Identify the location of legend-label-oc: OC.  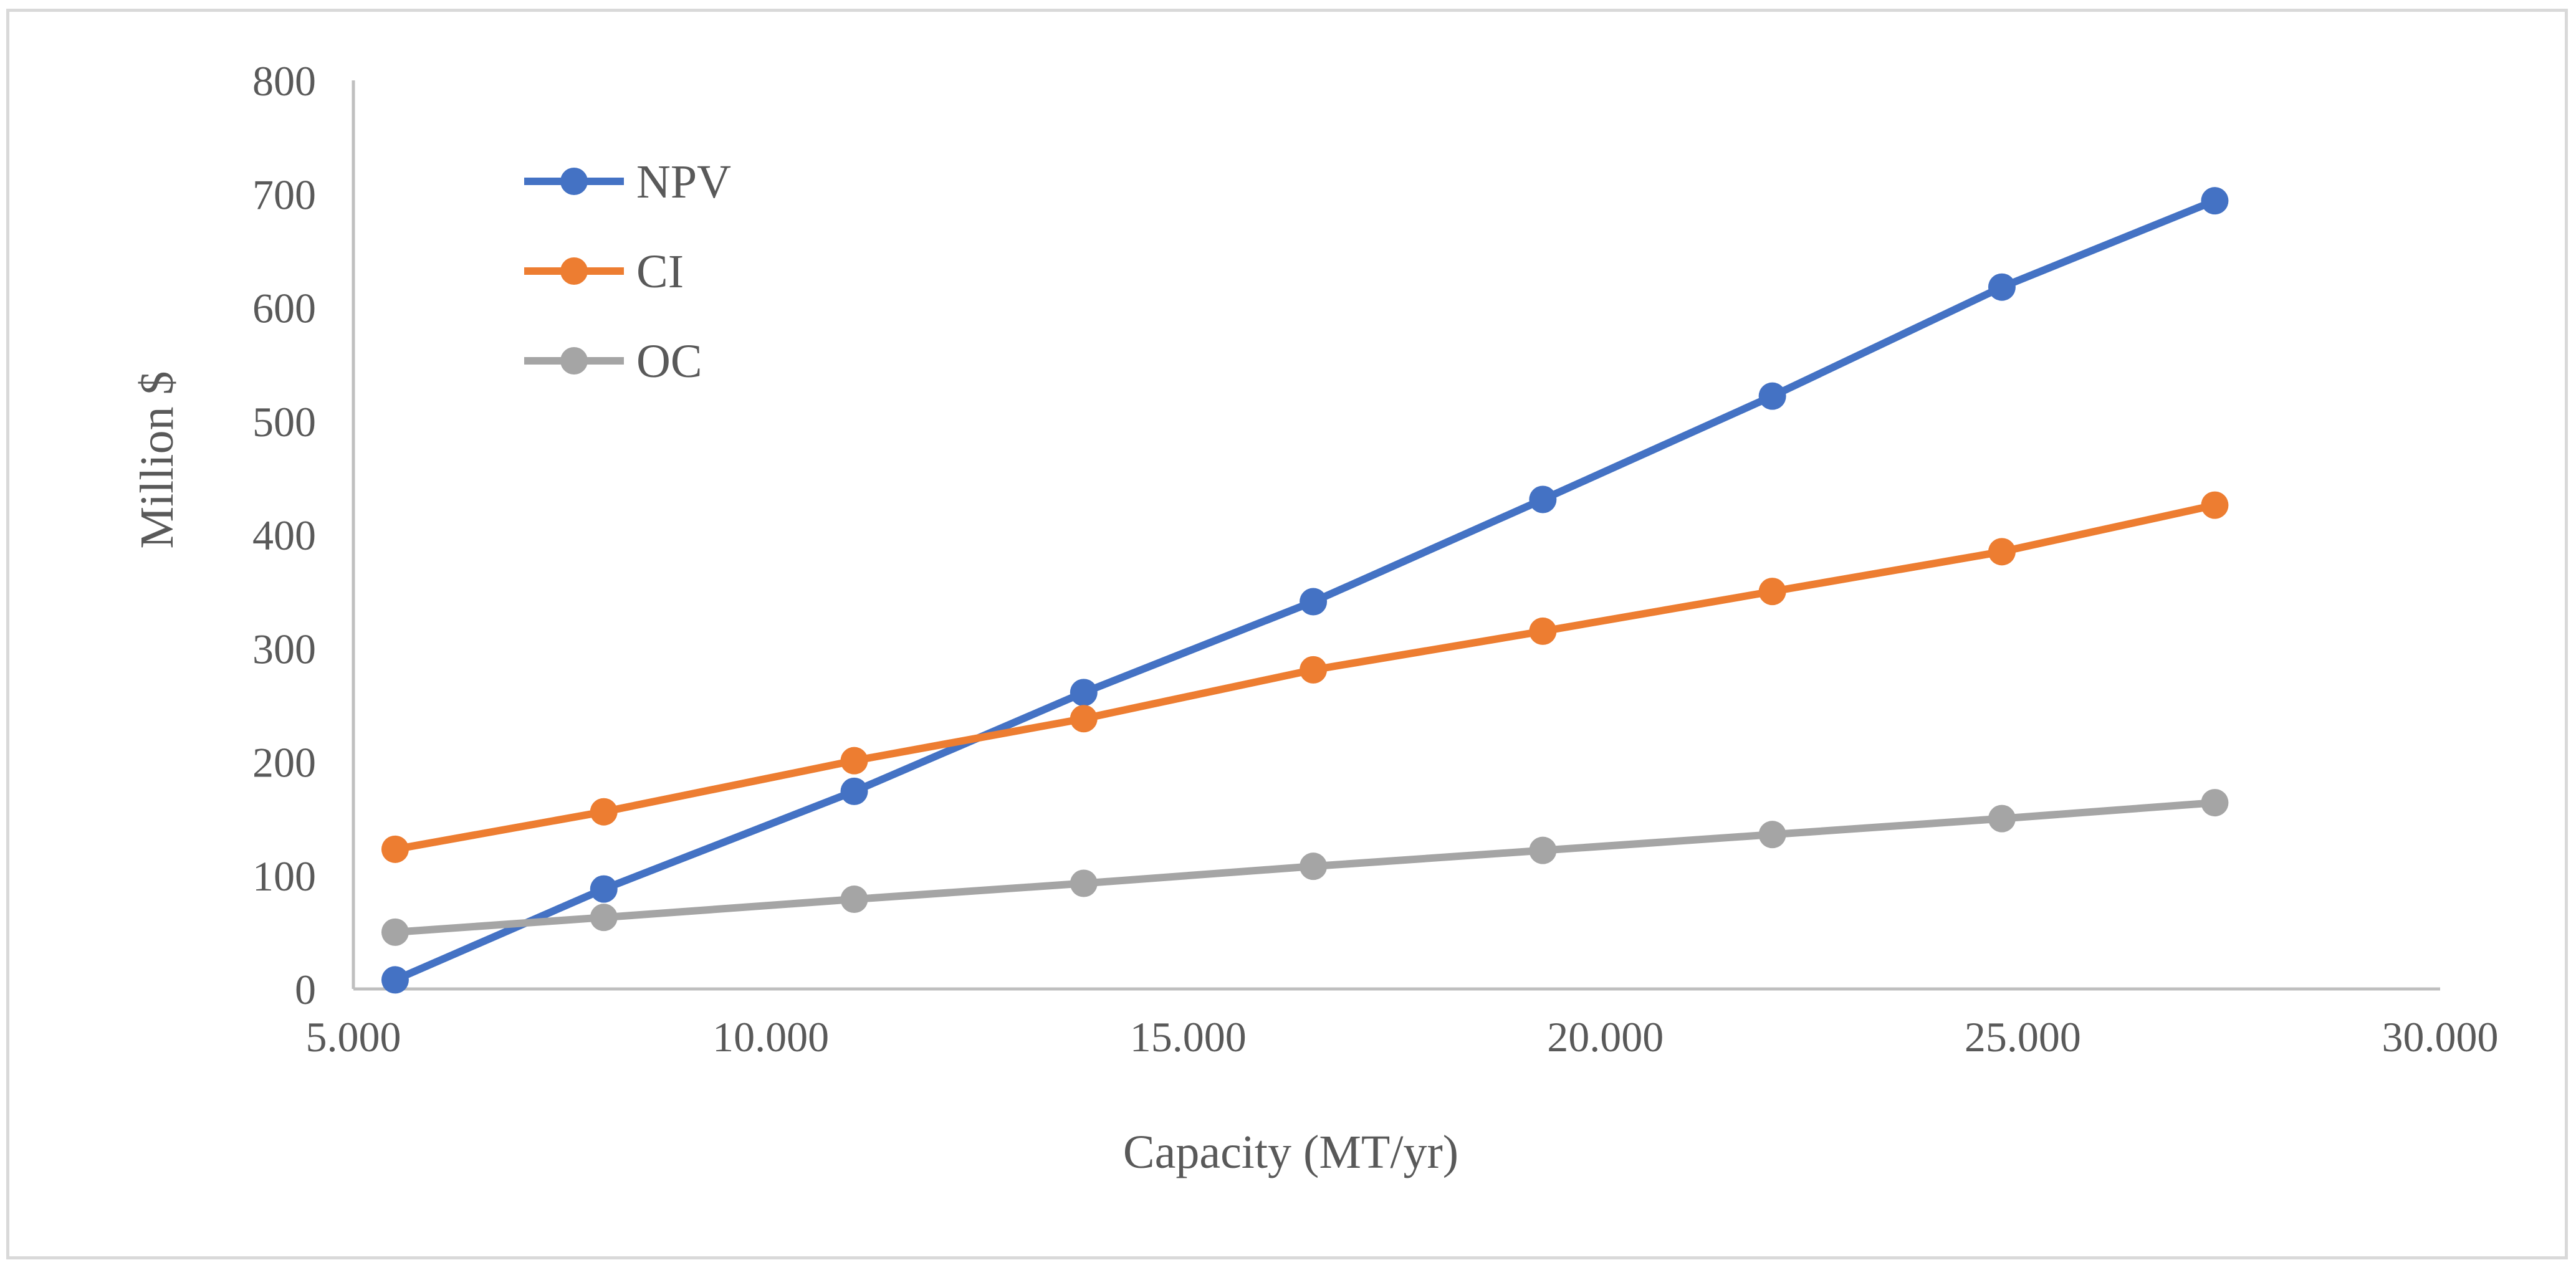
(669, 361).